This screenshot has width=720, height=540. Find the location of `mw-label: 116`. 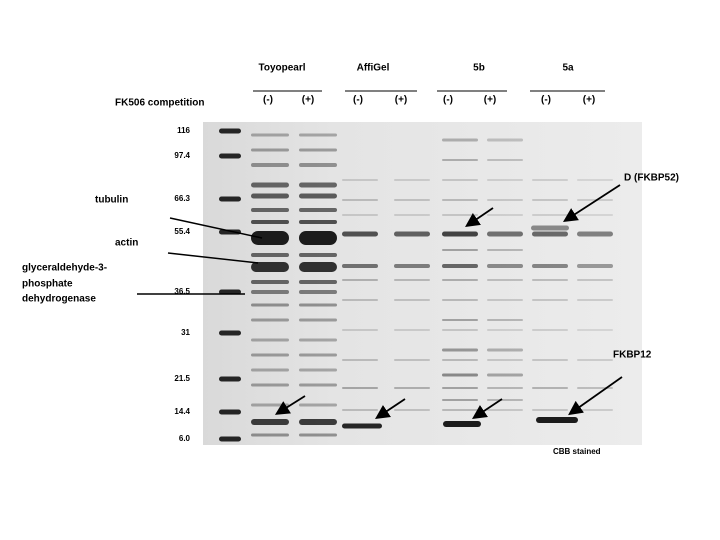

mw-label: 116 is located at coordinates (183, 130).